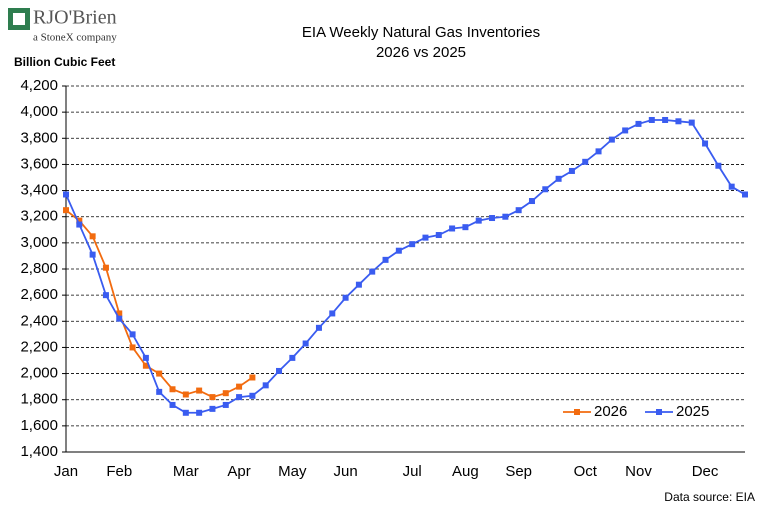 This screenshot has width=763, height=516. What do you see at coordinates (39, 85) in the screenshot?
I see `y-tick-label: 4,200` at bounding box center [39, 85].